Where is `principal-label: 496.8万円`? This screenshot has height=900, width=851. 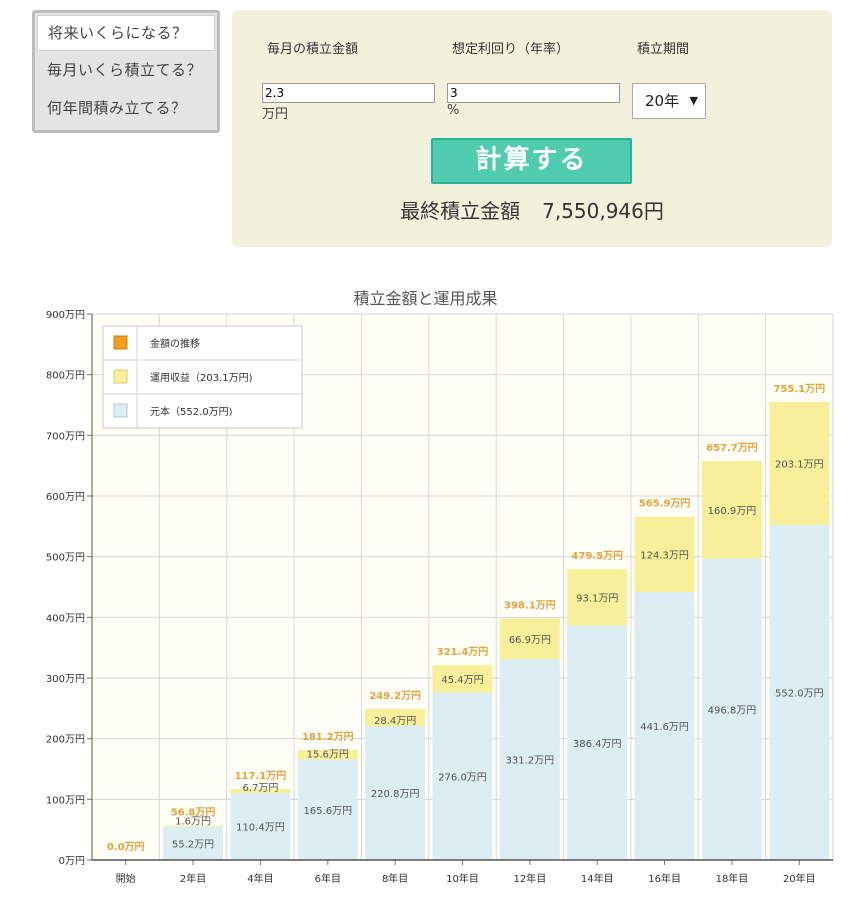 principal-label: 496.8万円 is located at coordinates (732, 710).